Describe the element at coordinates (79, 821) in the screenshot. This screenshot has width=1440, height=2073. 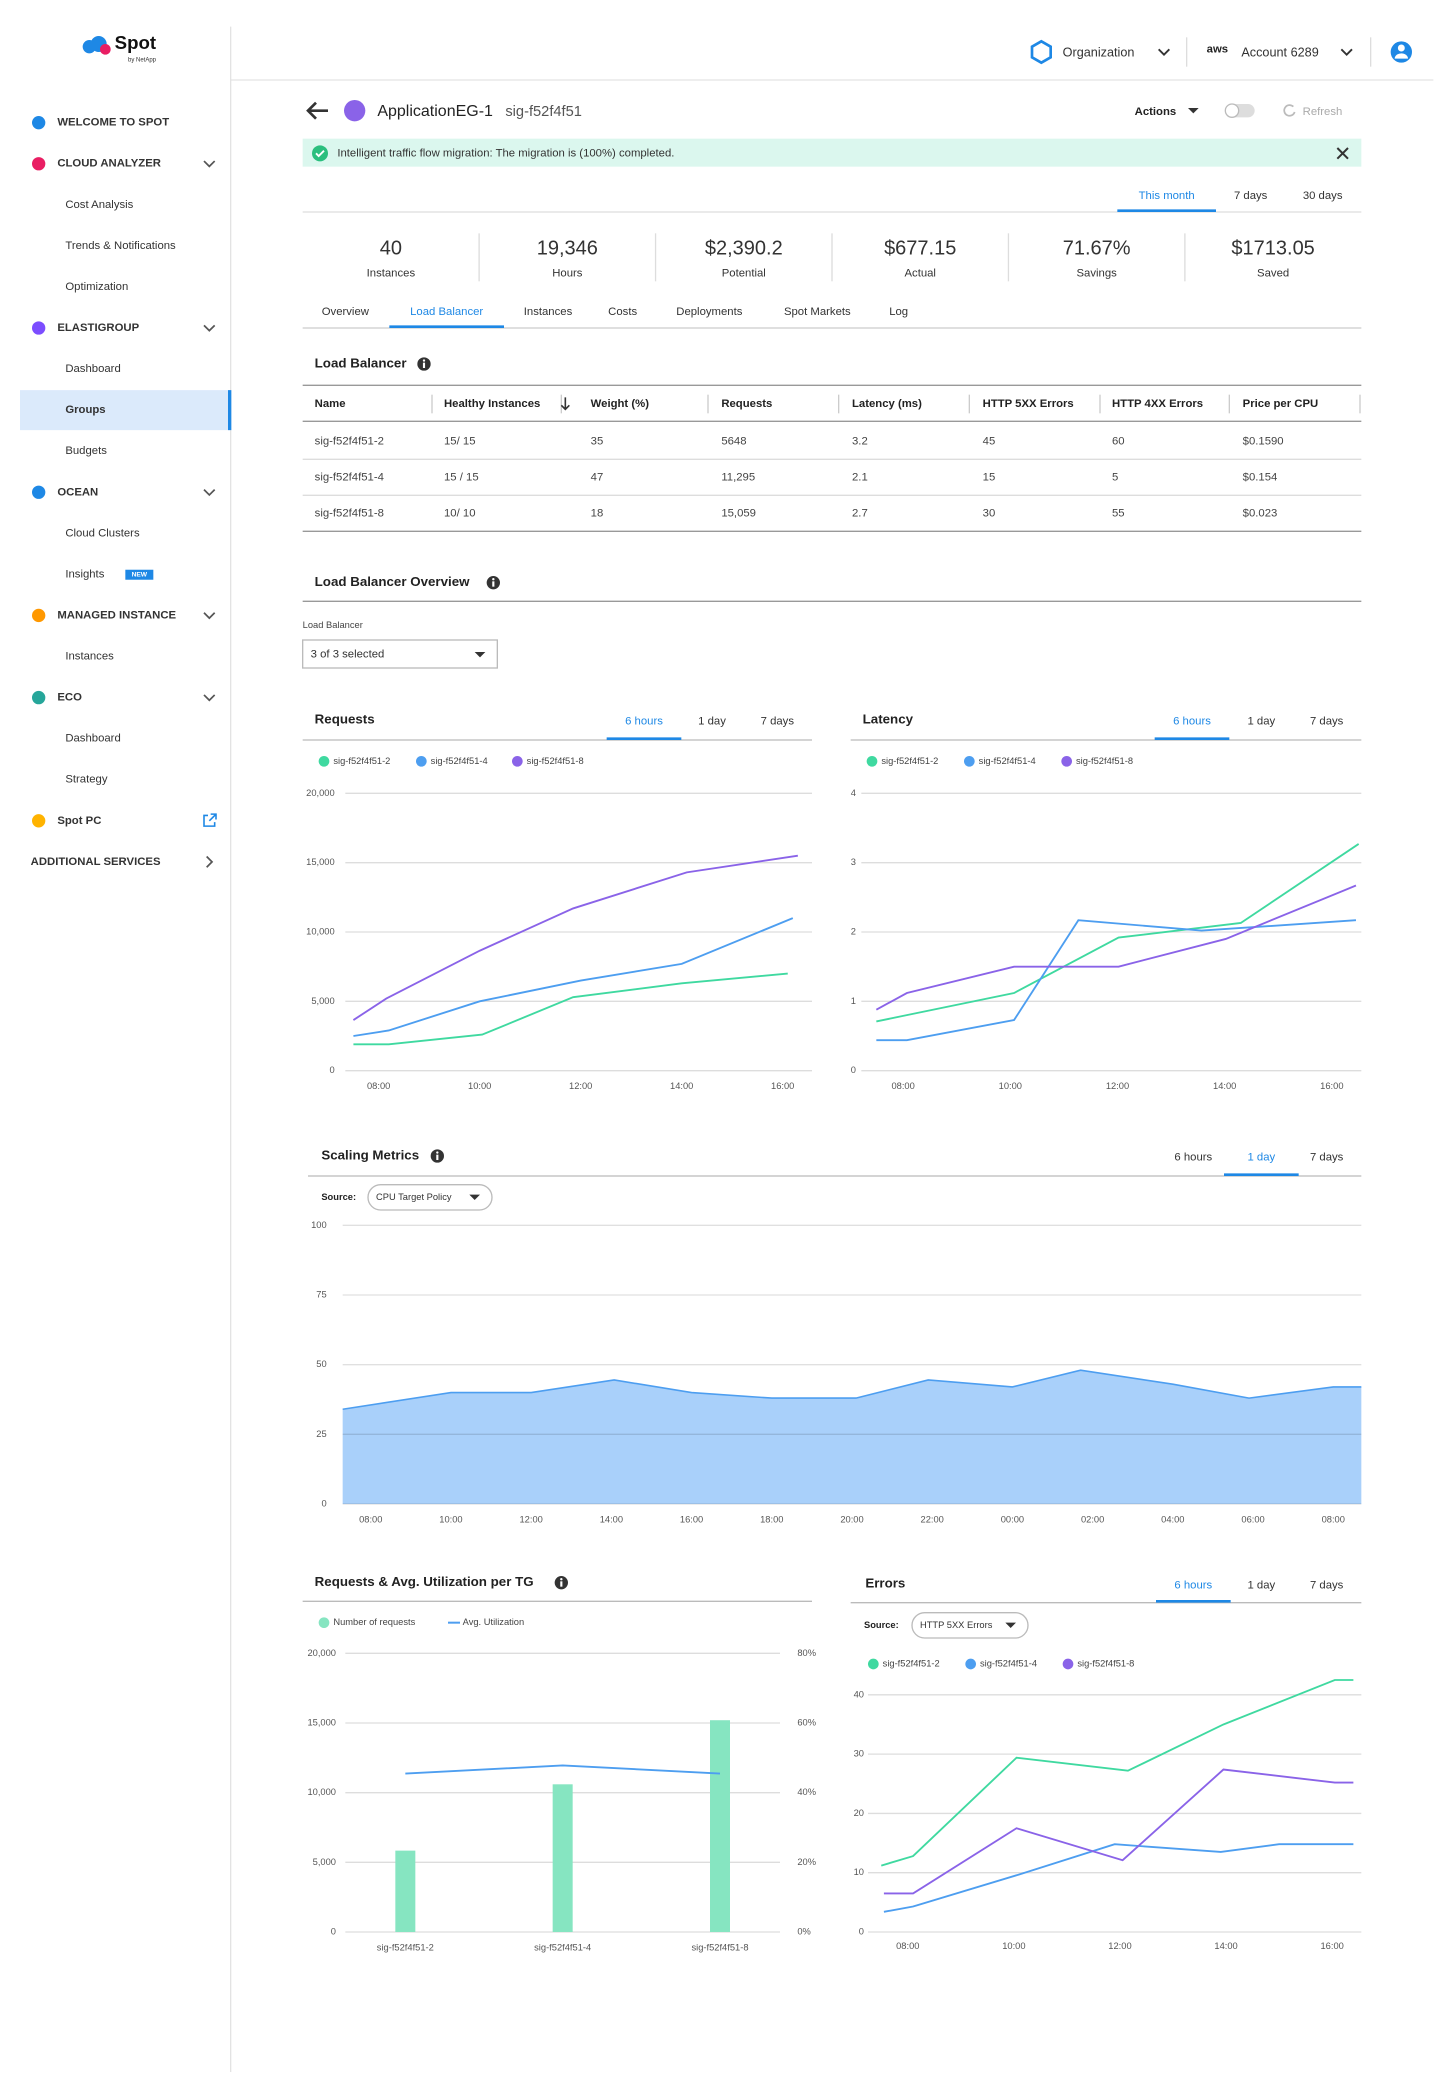
I see `nav-section: Spot PC` at that location.